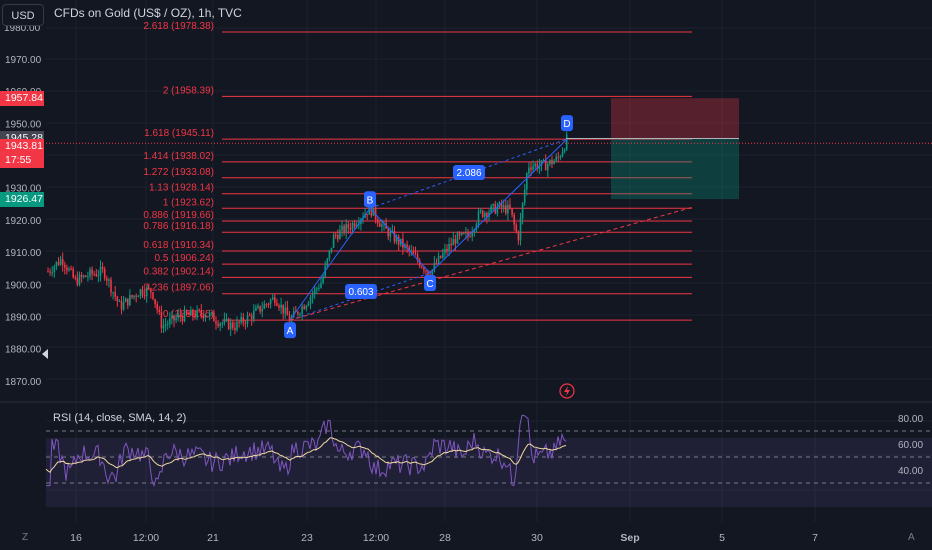 Image resolution: width=932 pixels, height=550 pixels. Describe the element at coordinates (428, 229) in the screenshot. I see `abcd-pattern-line` at that location.